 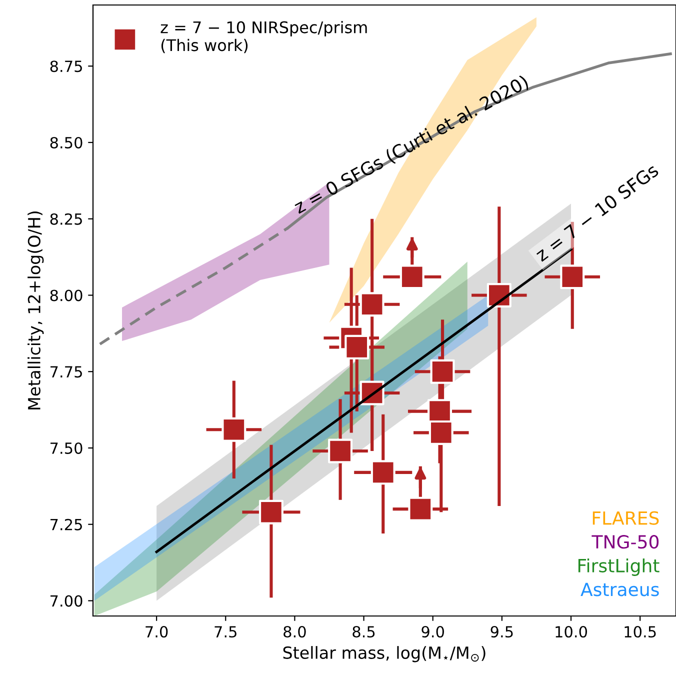 I want to click on x-tick-label: 8.5, so click(x=363, y=632).